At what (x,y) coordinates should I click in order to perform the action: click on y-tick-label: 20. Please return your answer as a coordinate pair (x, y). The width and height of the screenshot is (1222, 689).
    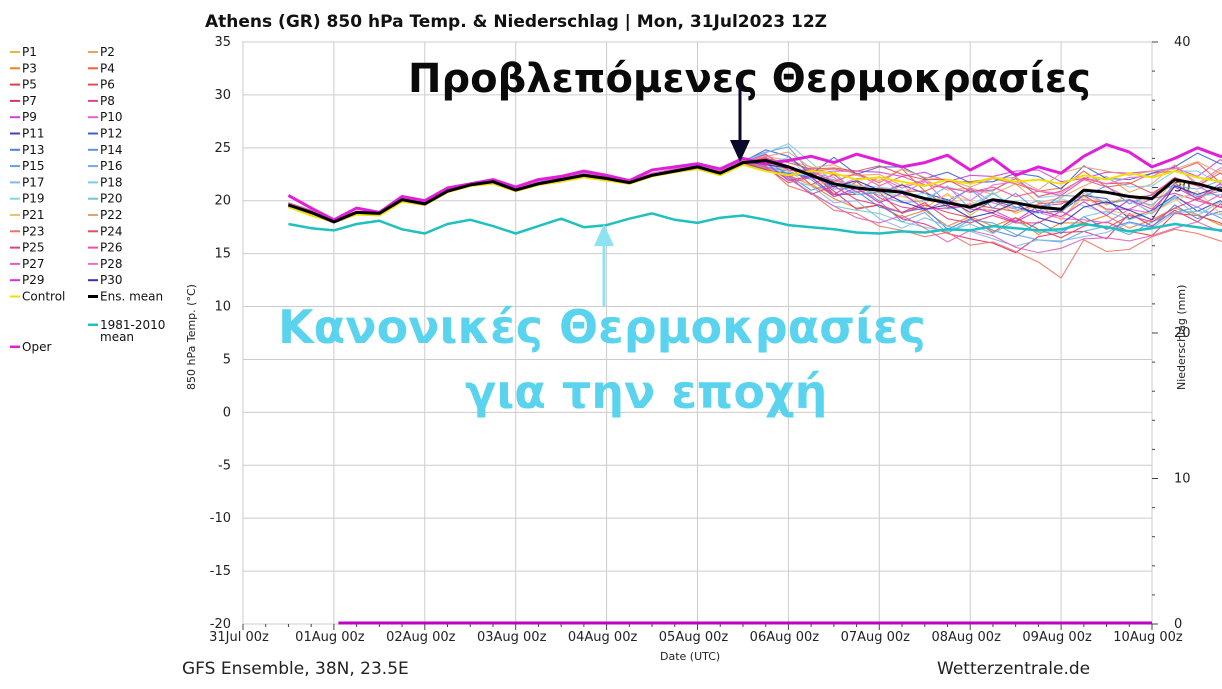
    Looking at the image, I should click on (222, 201).